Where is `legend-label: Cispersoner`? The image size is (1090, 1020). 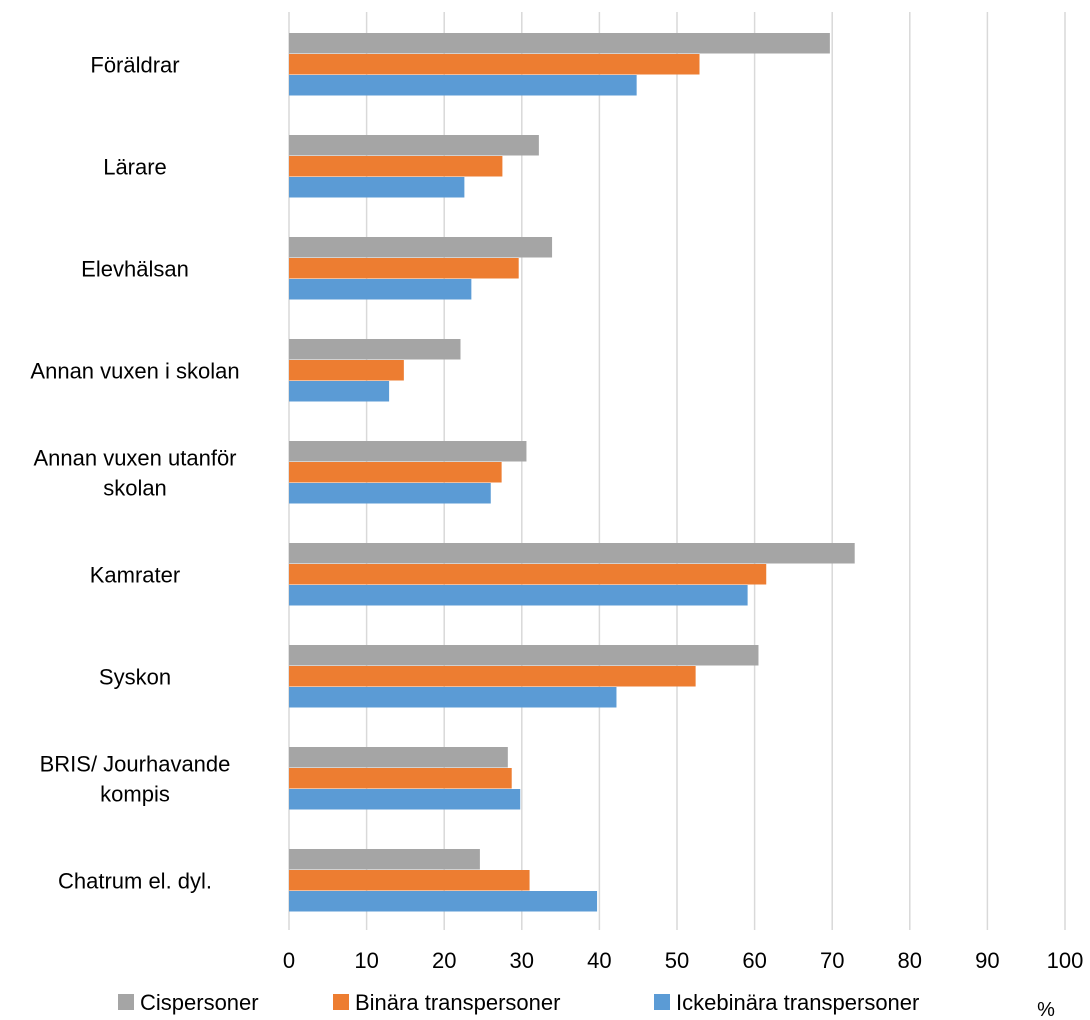
legend-label: Cispersoner is located at coordinates (199, 1002).